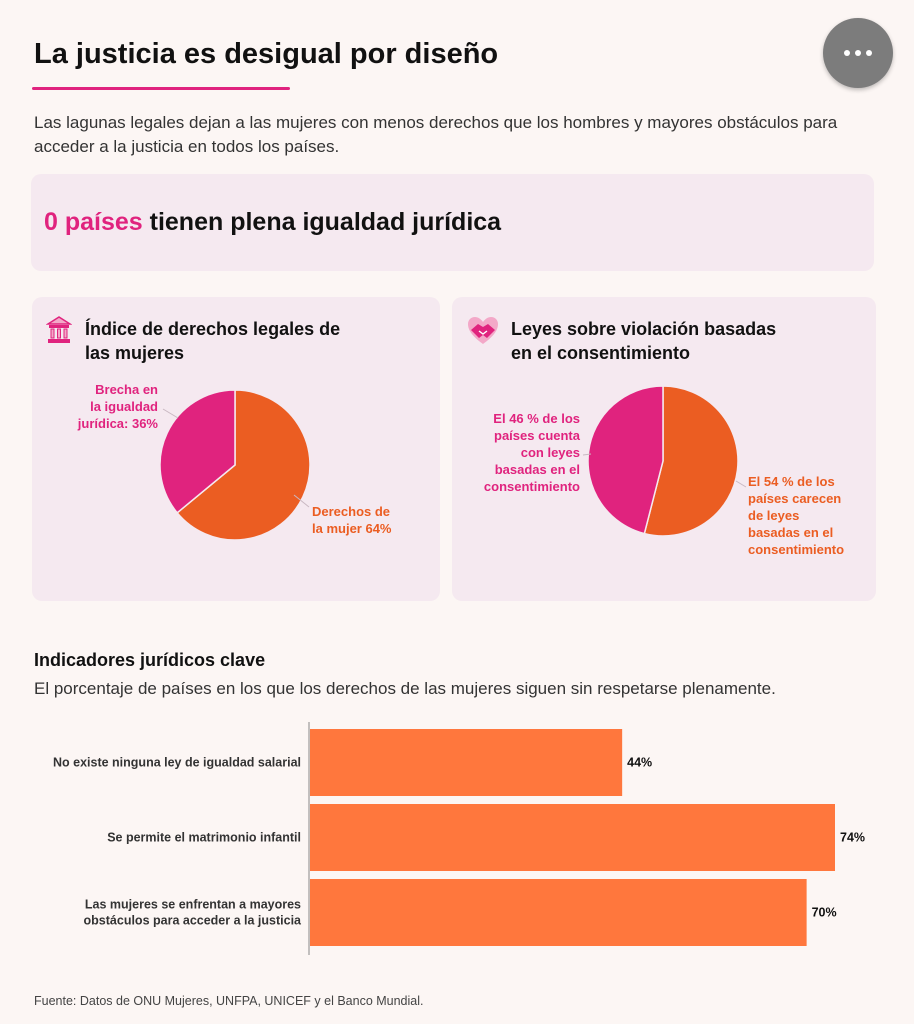  Describe the element at coordinates (352, 528) in the screenshot. I see `pie-label-line: la mujer 64%` at that location.